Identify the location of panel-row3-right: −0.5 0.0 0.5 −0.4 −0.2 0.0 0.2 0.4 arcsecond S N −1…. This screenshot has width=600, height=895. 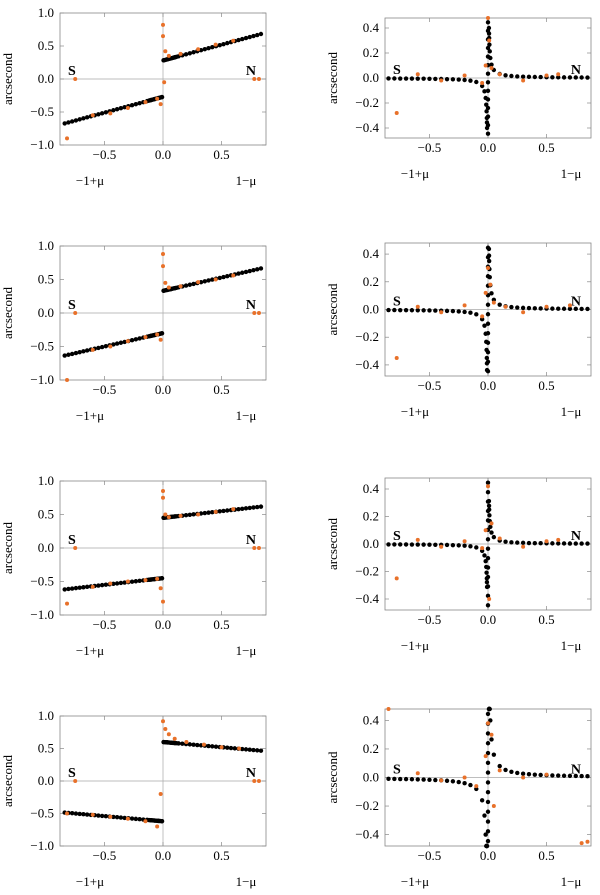
(458, 565).